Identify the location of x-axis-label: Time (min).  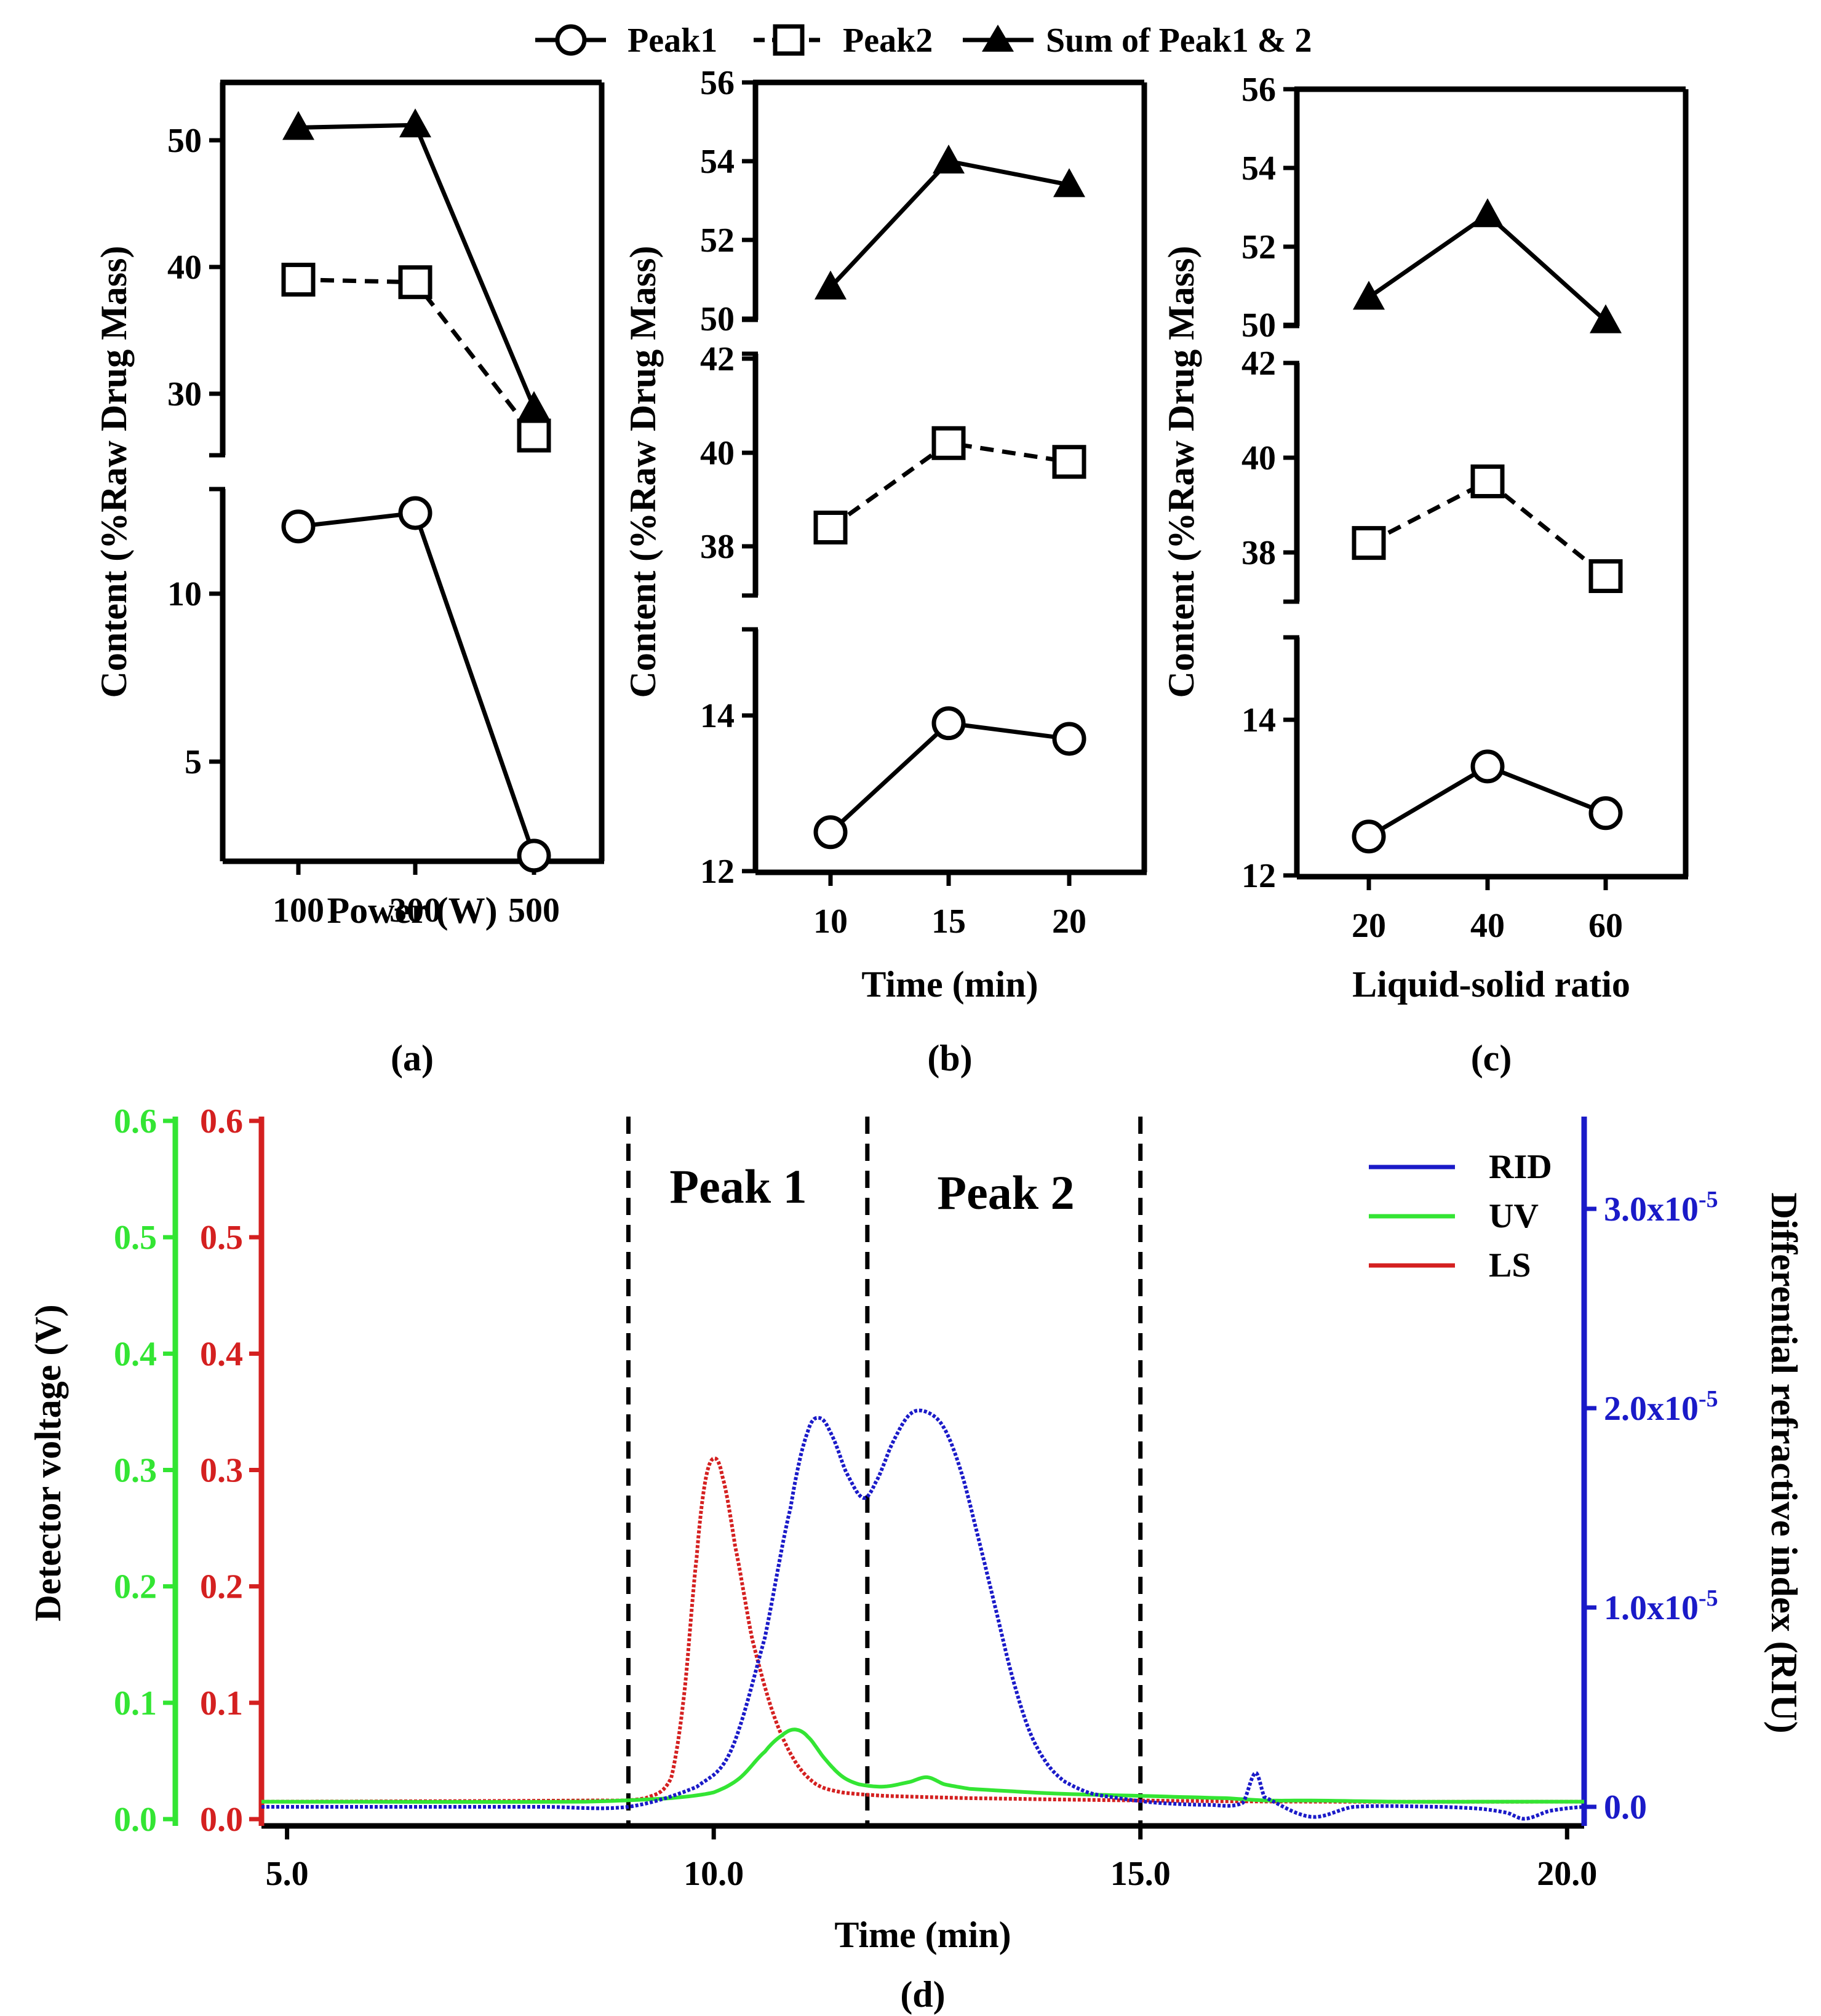
(922, 1935).